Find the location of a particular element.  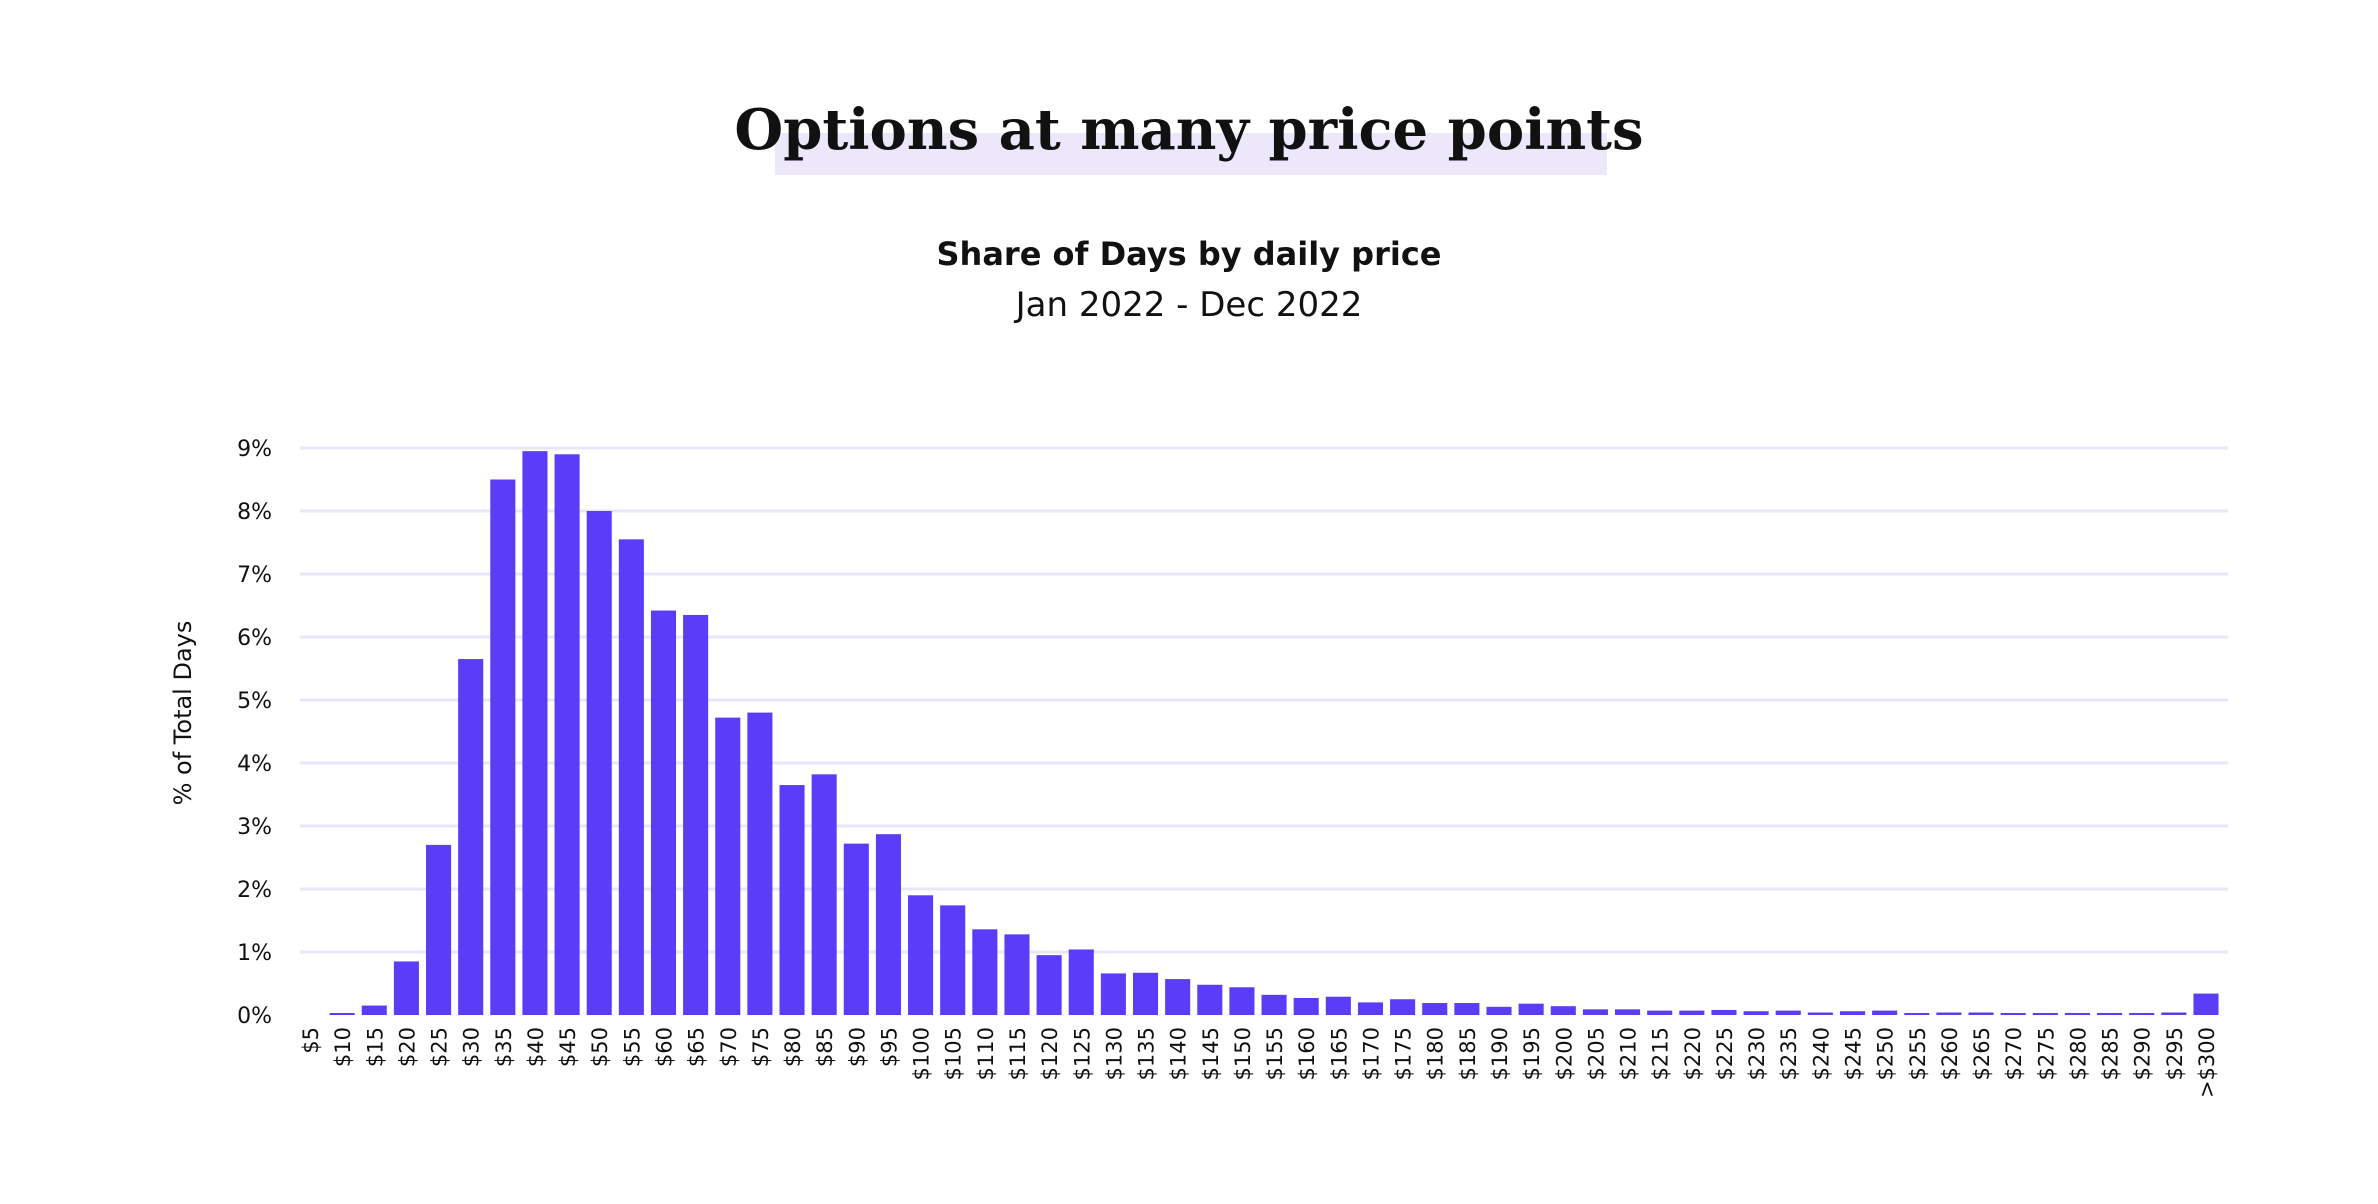

x-tick-label: $235 is located at coordinates (1789, 1053).